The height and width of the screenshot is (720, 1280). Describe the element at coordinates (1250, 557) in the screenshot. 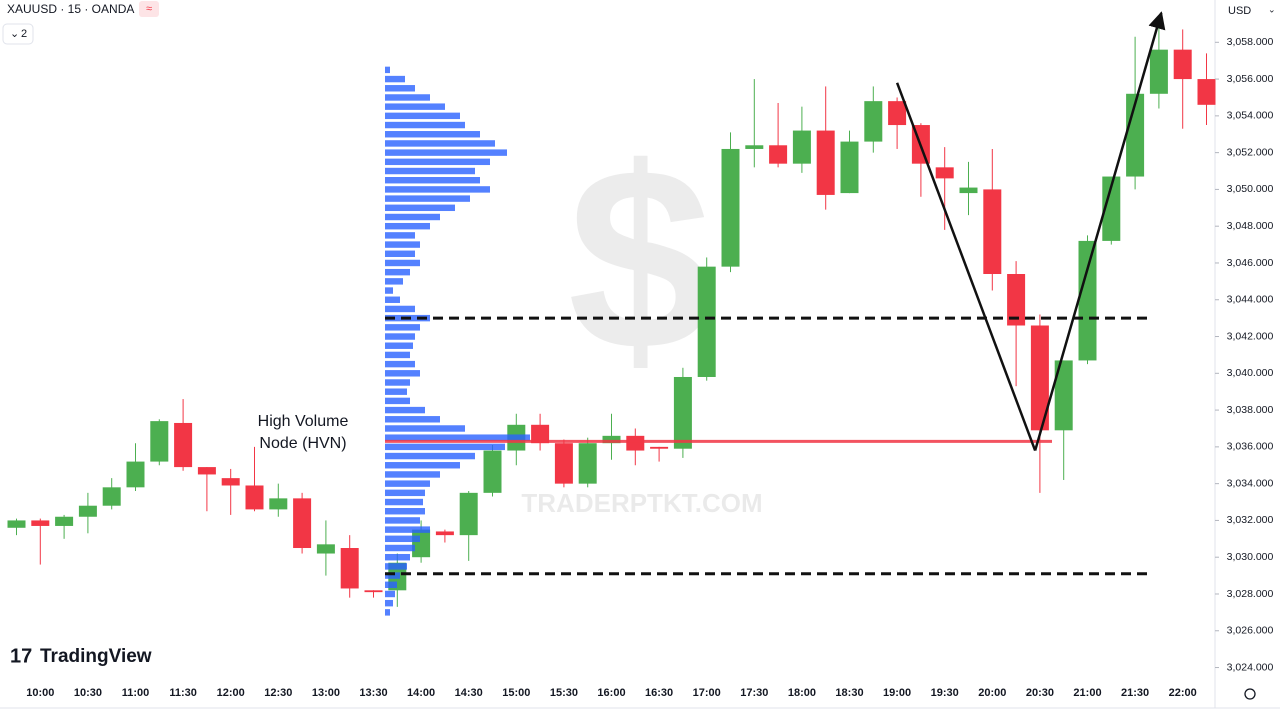

I see `y-tick-label: 3,030.000` at that location.